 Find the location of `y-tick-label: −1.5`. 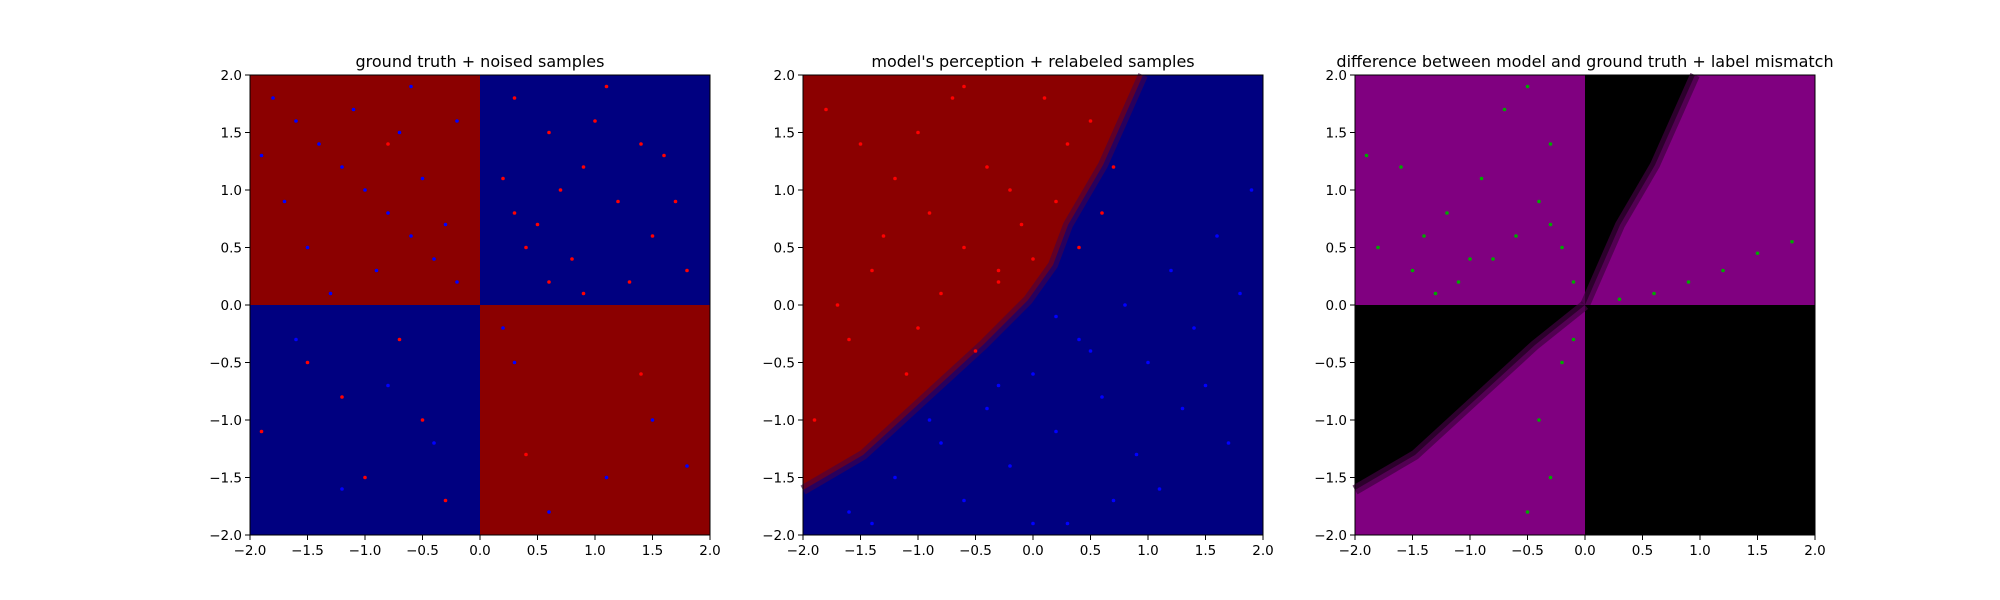

y-tick-label: −1.5 is located at coordinates (225, 479).